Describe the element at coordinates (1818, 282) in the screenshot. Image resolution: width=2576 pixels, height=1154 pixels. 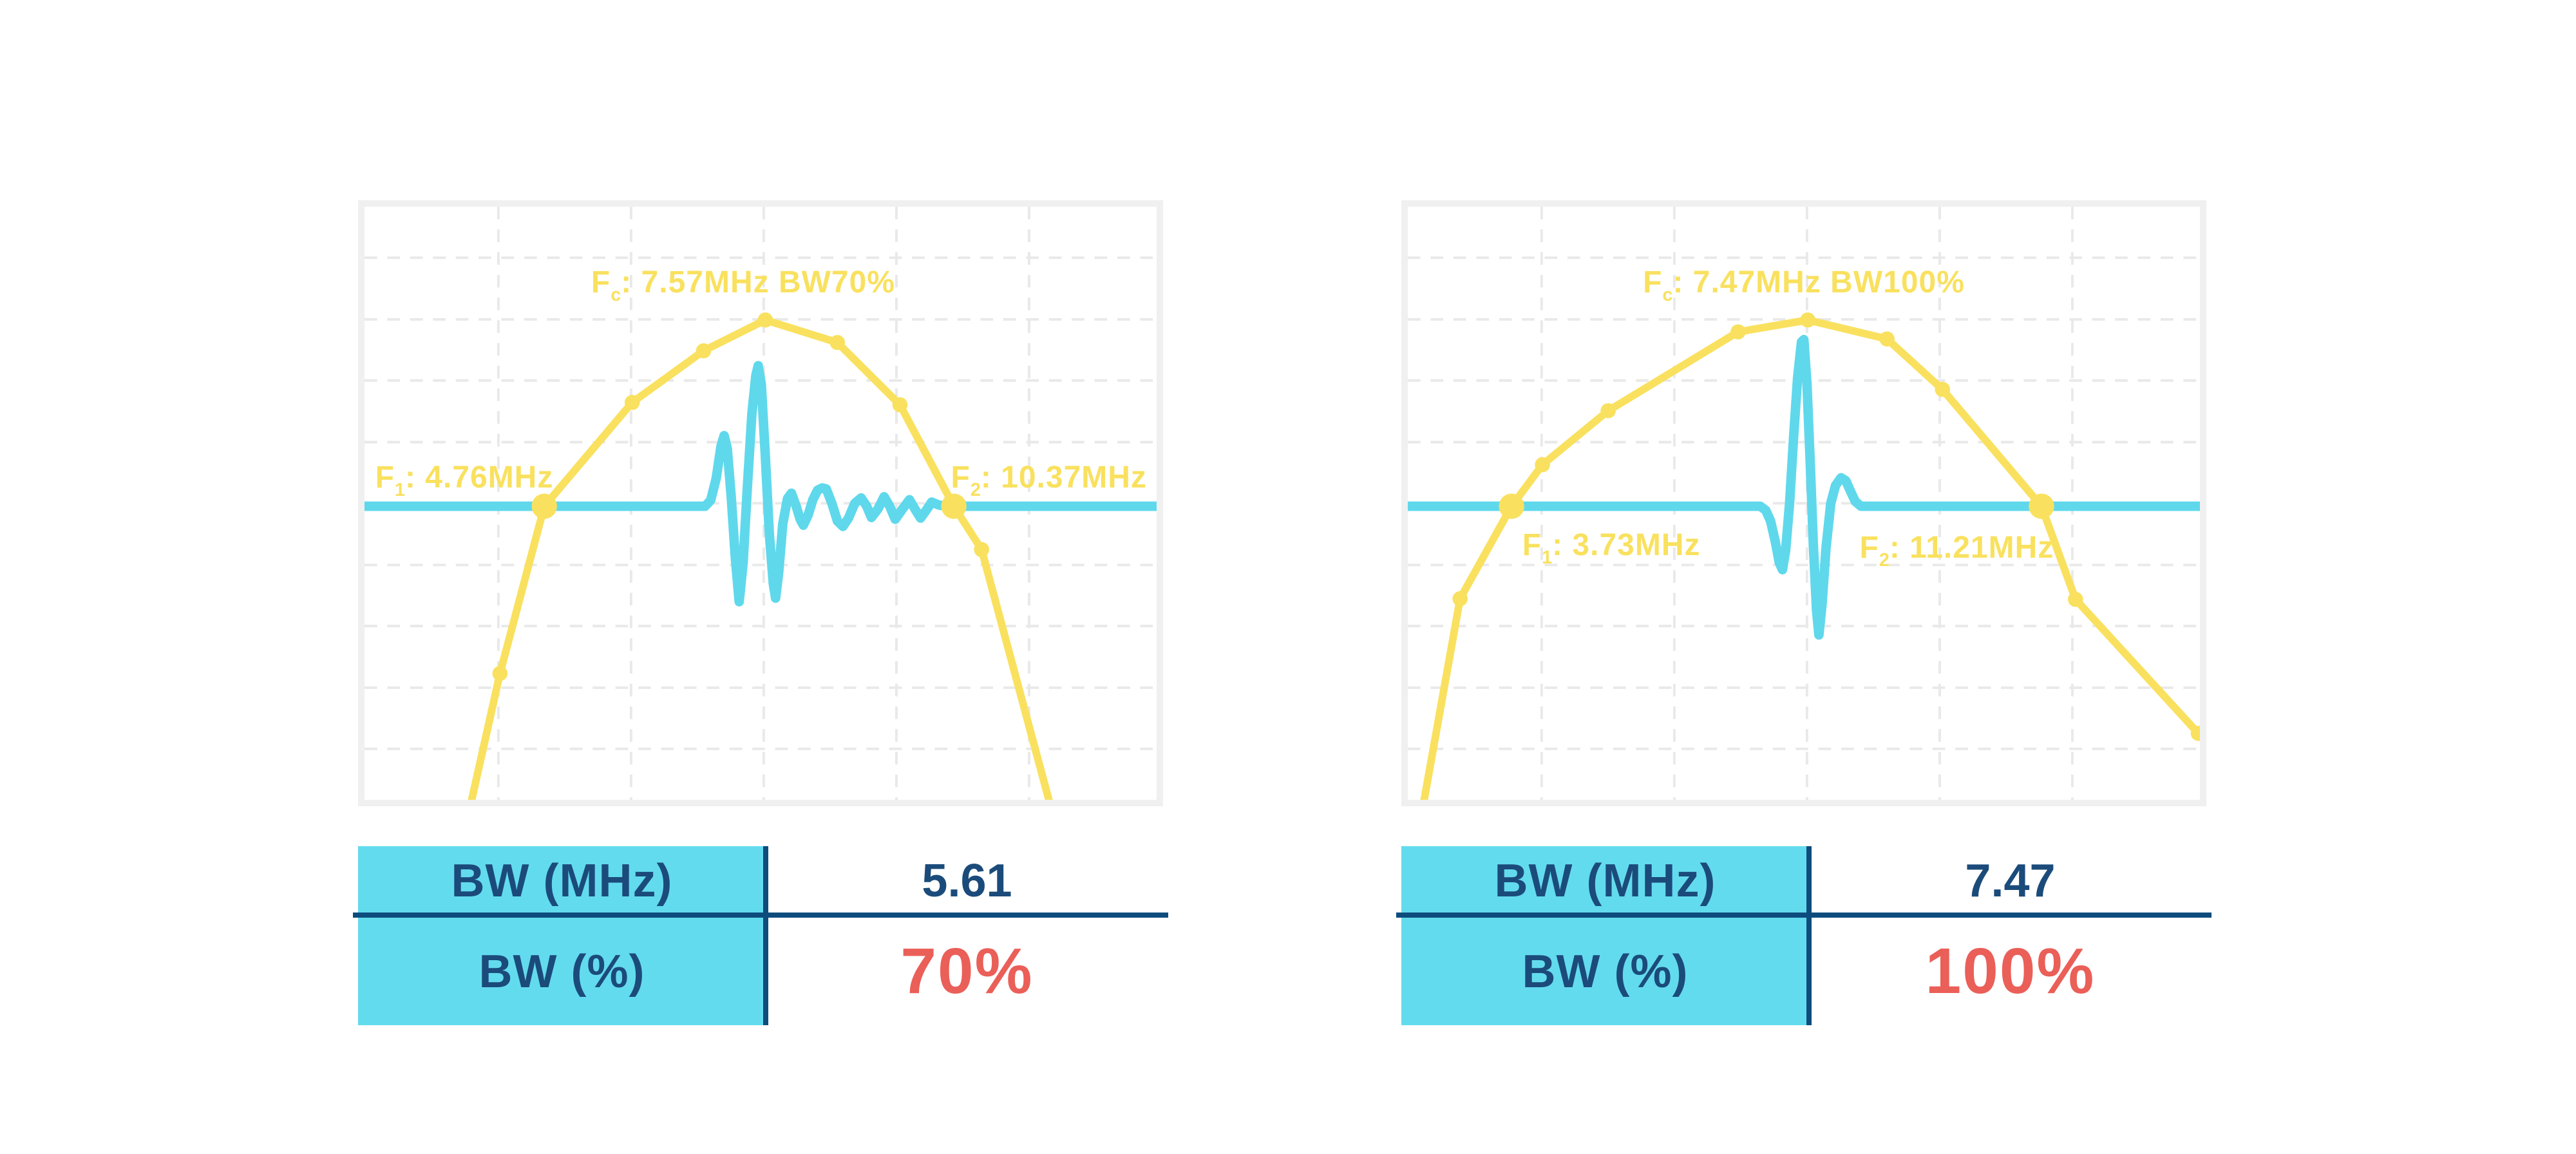
I see `fc-annotation-rest: : 7.47MHz BW100%` at that location.